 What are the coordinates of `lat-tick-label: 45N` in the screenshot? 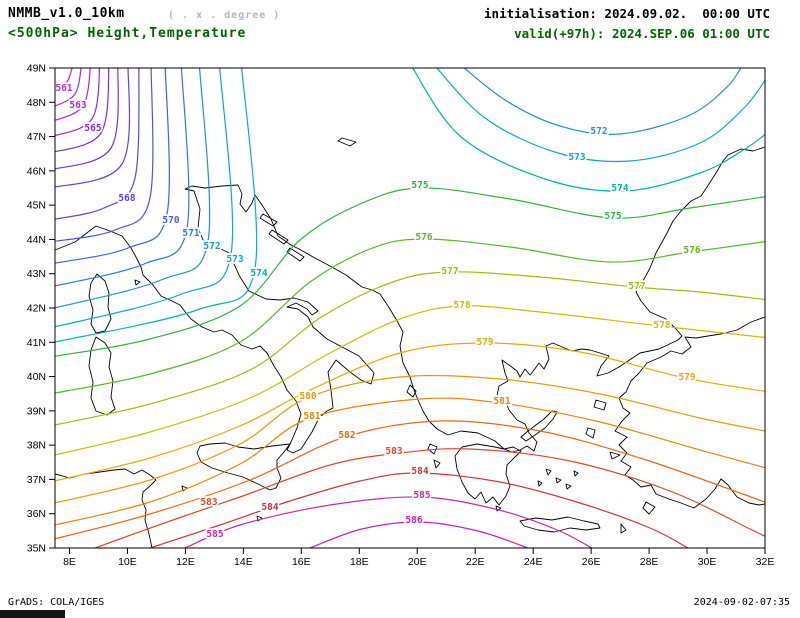 It's located at (36, 206).